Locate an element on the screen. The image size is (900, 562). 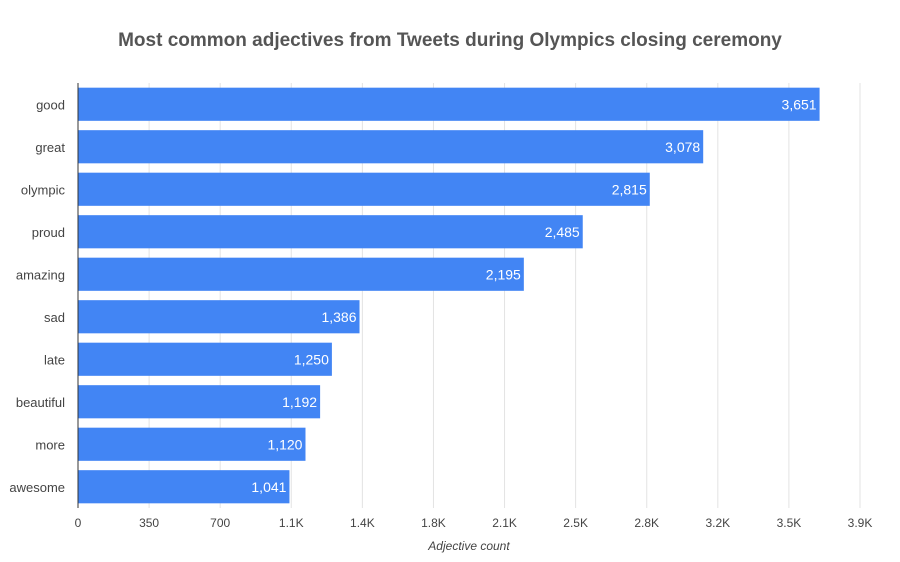
bar-beautiful is located at coordinates (199, 402).